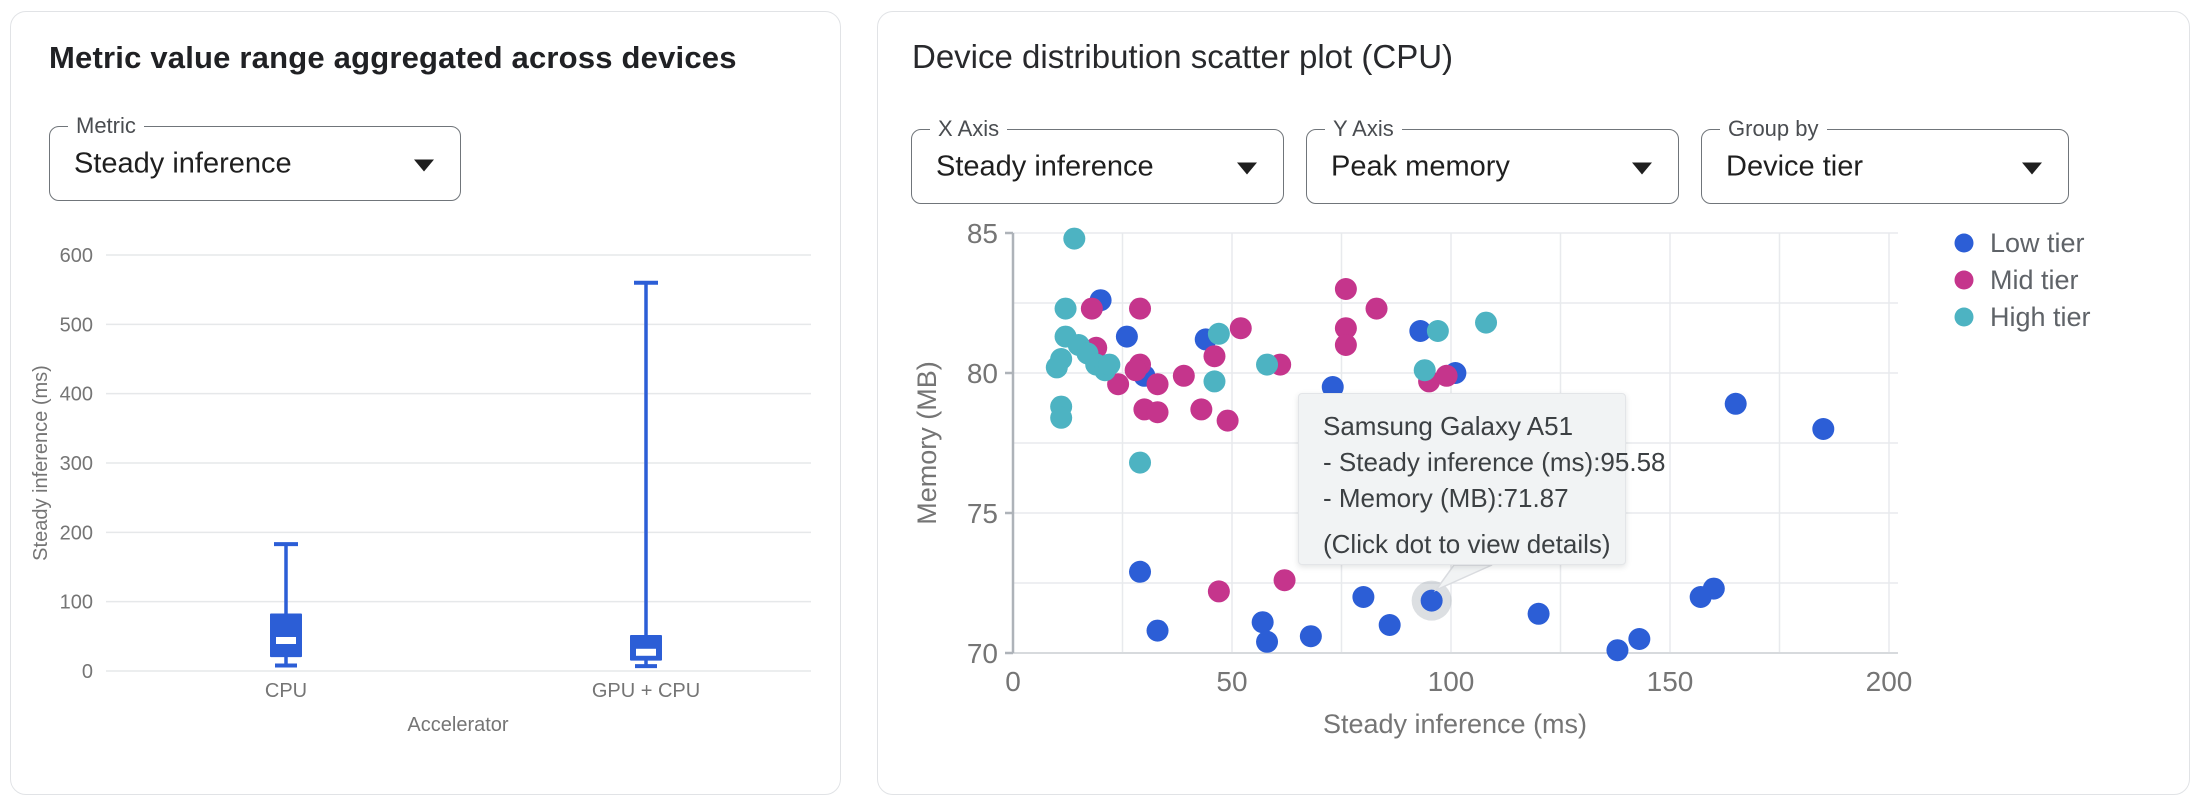  What do you see at coordinates (1013, 681) in the screenshot?
I see `x-tick-label: 0` at bounding box center [1013, 681].